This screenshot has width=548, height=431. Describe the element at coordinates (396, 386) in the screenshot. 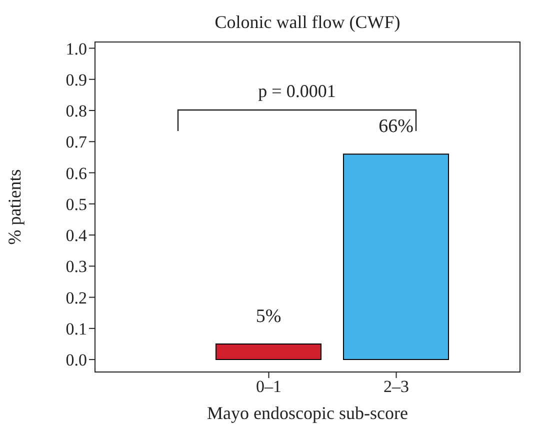

I see `x-tick-label: 2–3` at that location.